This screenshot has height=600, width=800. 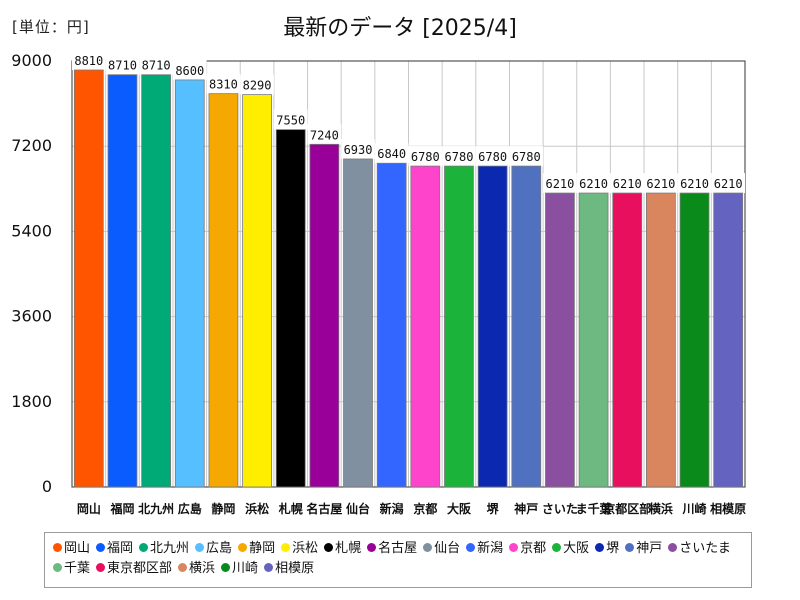 I want to click on legend-label: 東京都区部, so click(x=140, y=568).